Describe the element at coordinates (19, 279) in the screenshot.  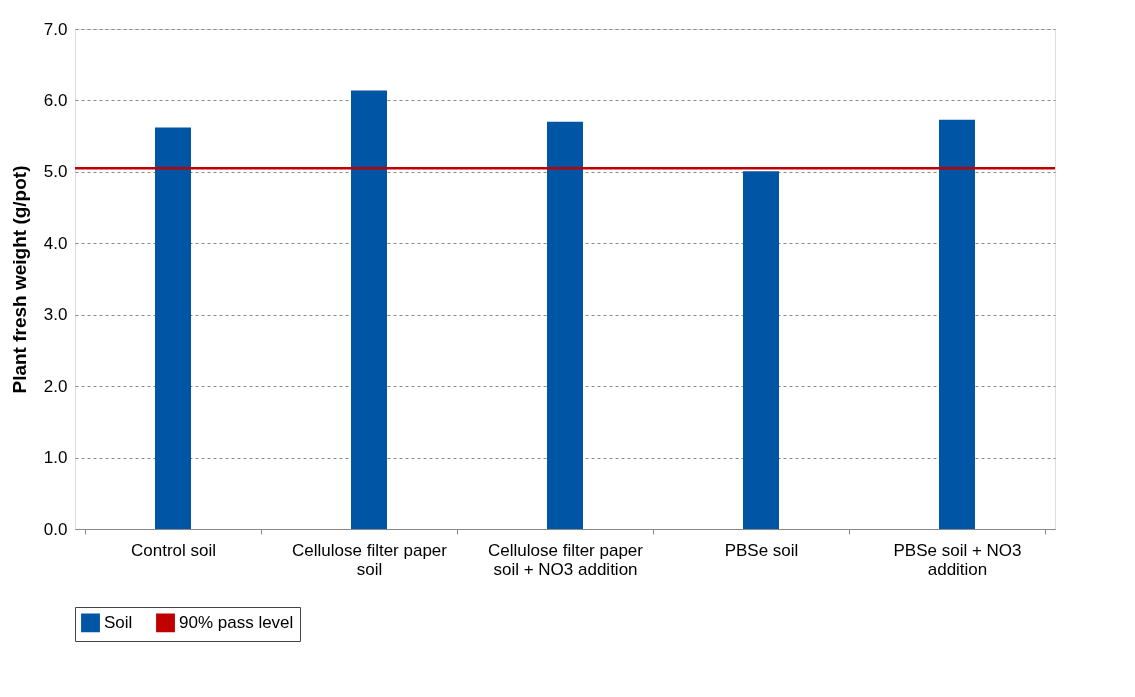
I see `y-axis-title: Plant fresh weight (g/pot)` at that location.